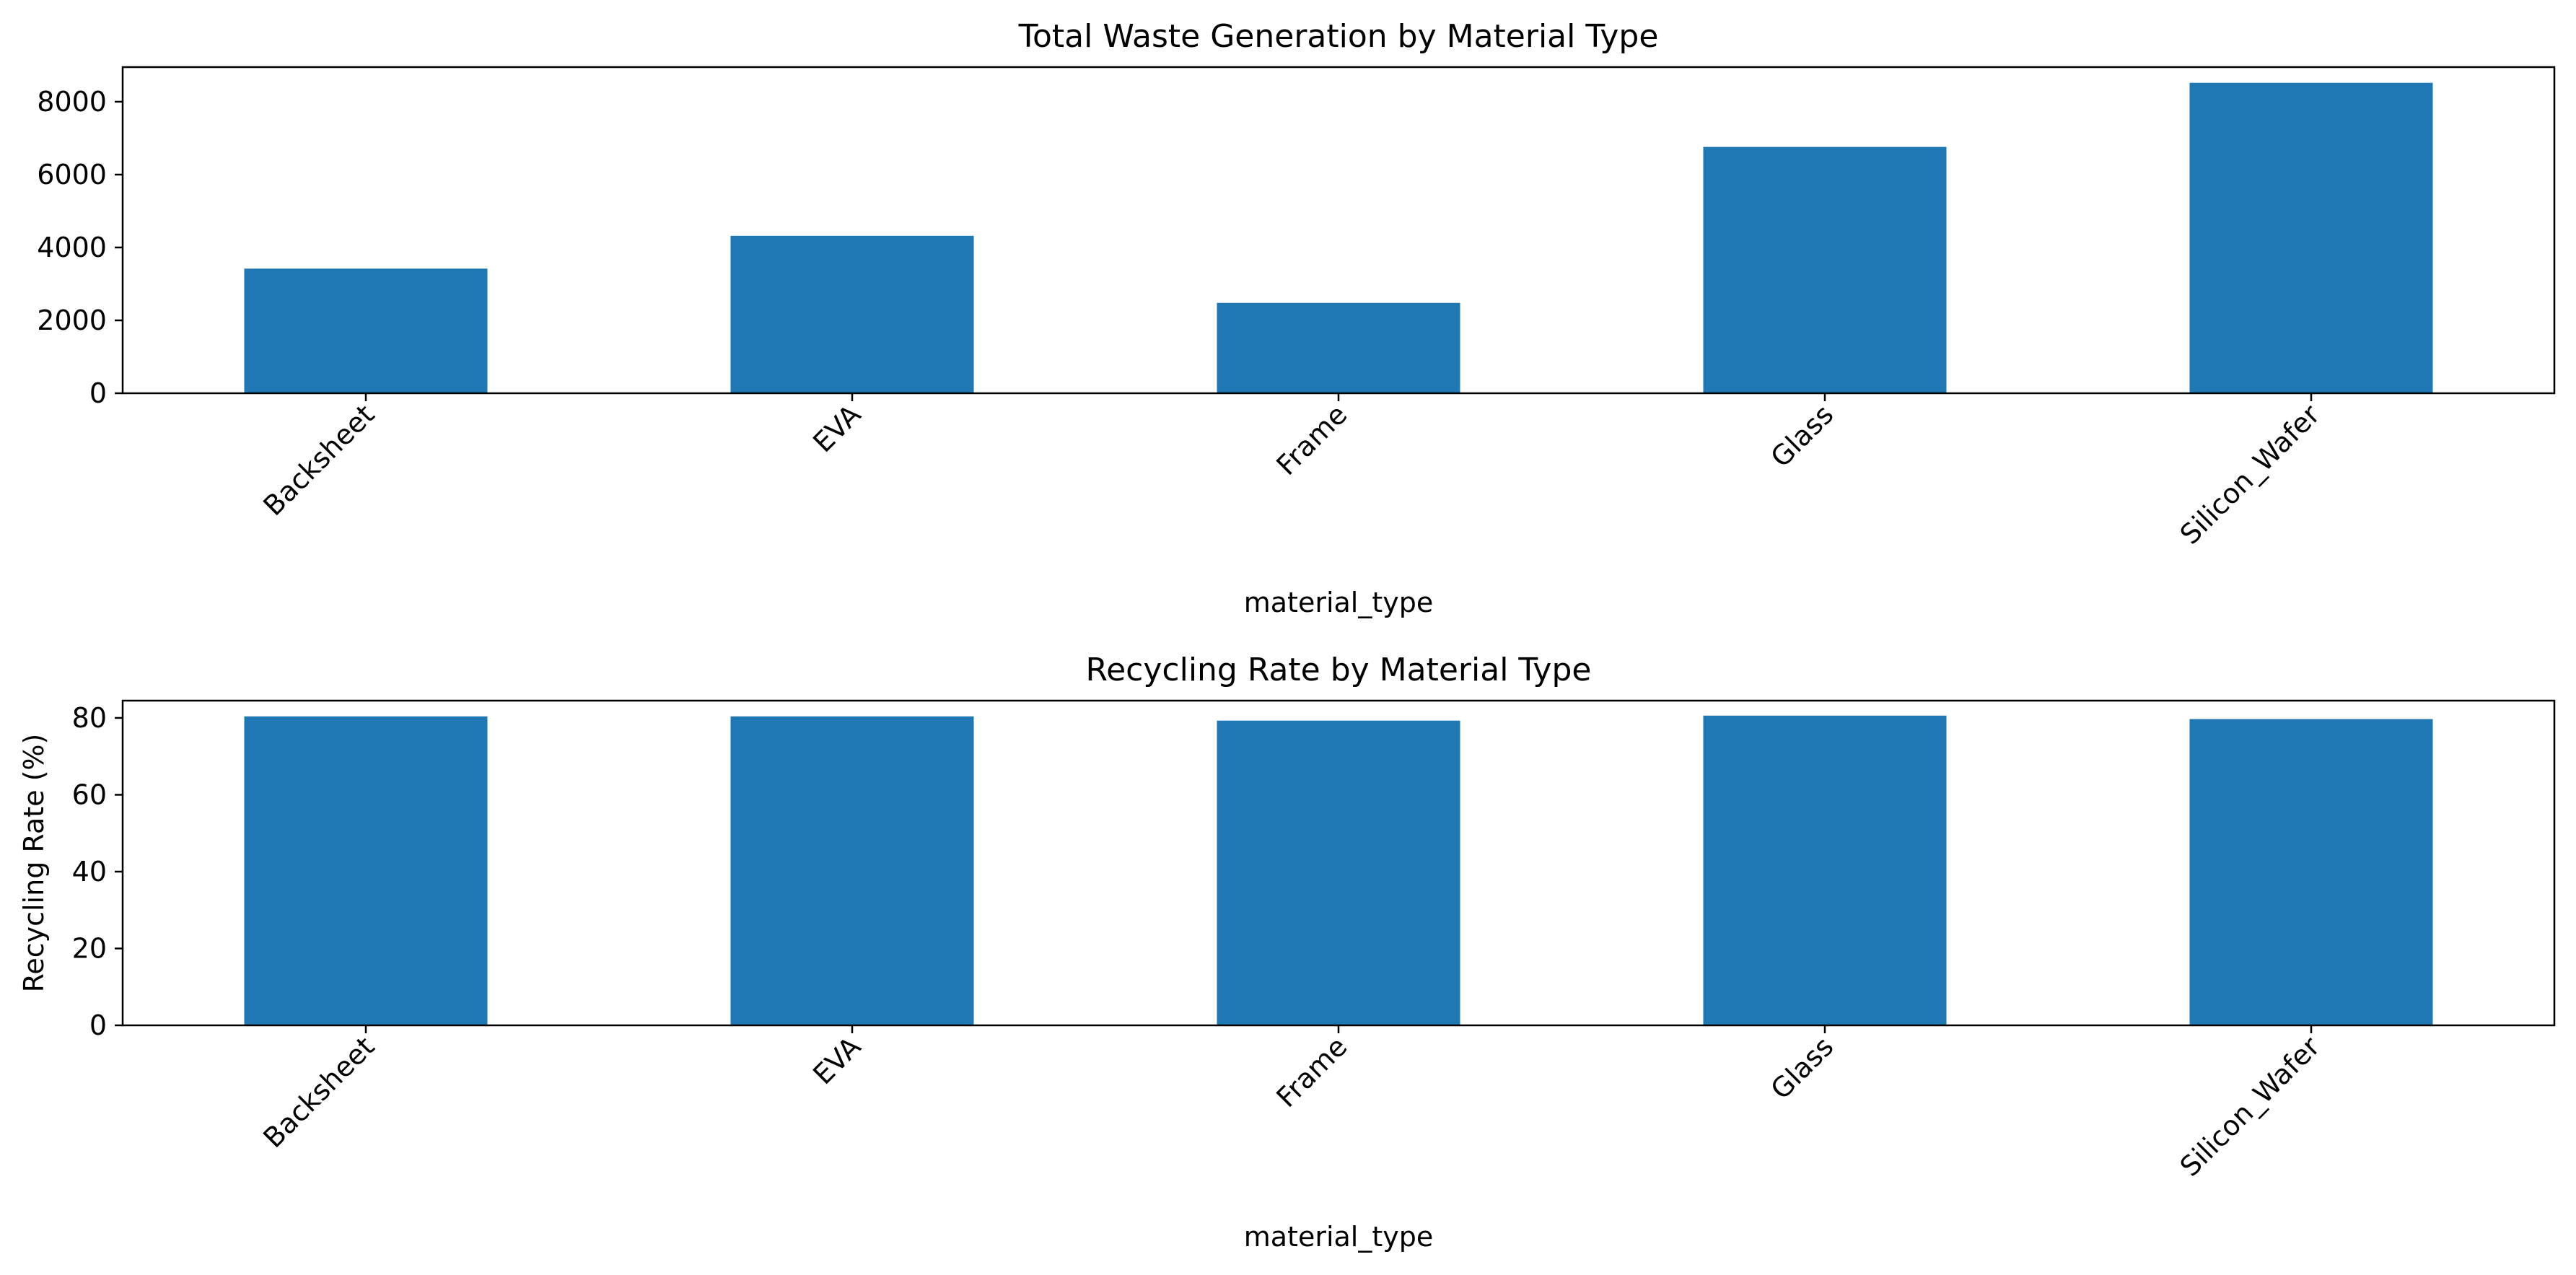 The height and width of the screenshot is (1275, 2576). I want to click on recycling-y-tick-label: 40, so click(89, 872).